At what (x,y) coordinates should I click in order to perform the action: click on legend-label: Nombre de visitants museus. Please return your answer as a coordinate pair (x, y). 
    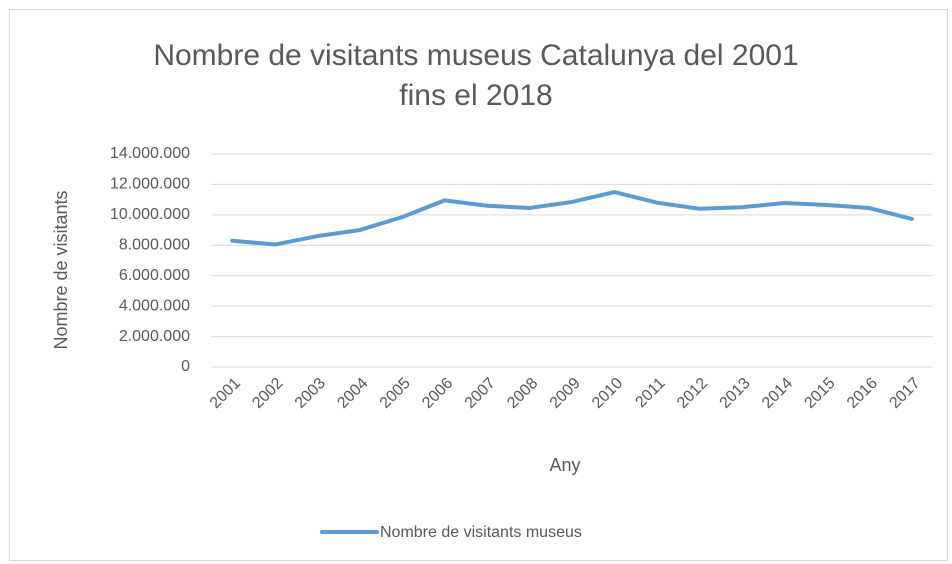
    Looking at the image, I should click on (481, 532).